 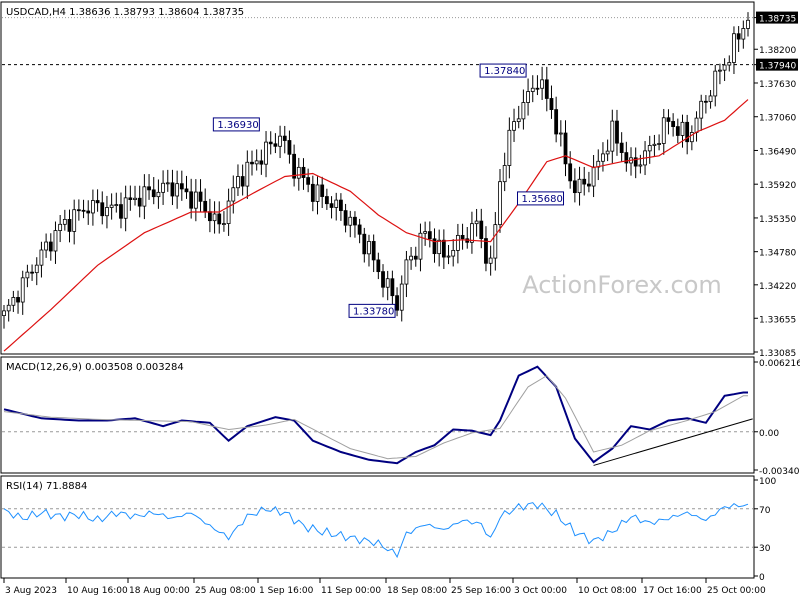 What do you see at coordinates (777, 51) in the screenshot?
I see `price-axis-label: 1.38200` at bounding box center [777, 51].